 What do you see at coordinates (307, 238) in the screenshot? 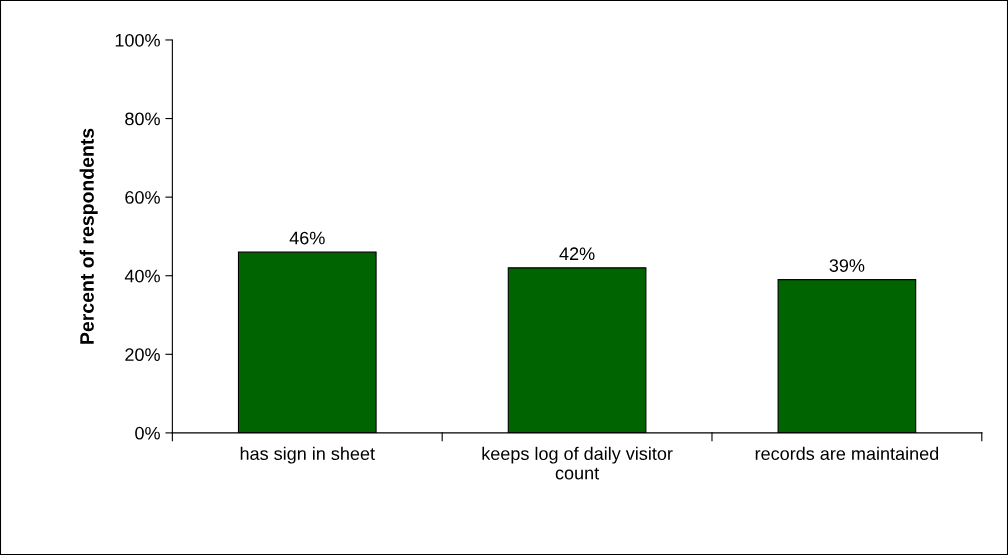
I see `data-label: 46%` at bounding box center [307, 238].